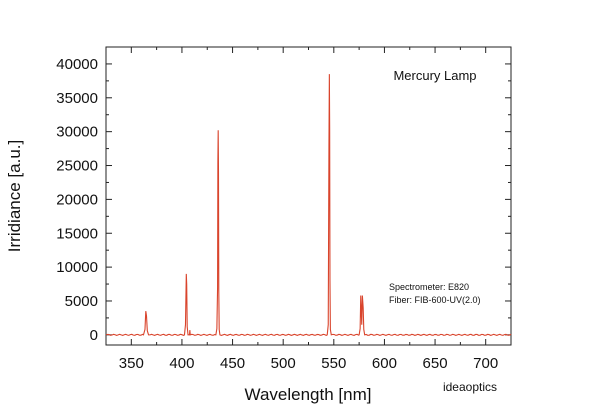 The image size is (593, 413). I want to click on y-tick-label: 5000, so click(81, 301).